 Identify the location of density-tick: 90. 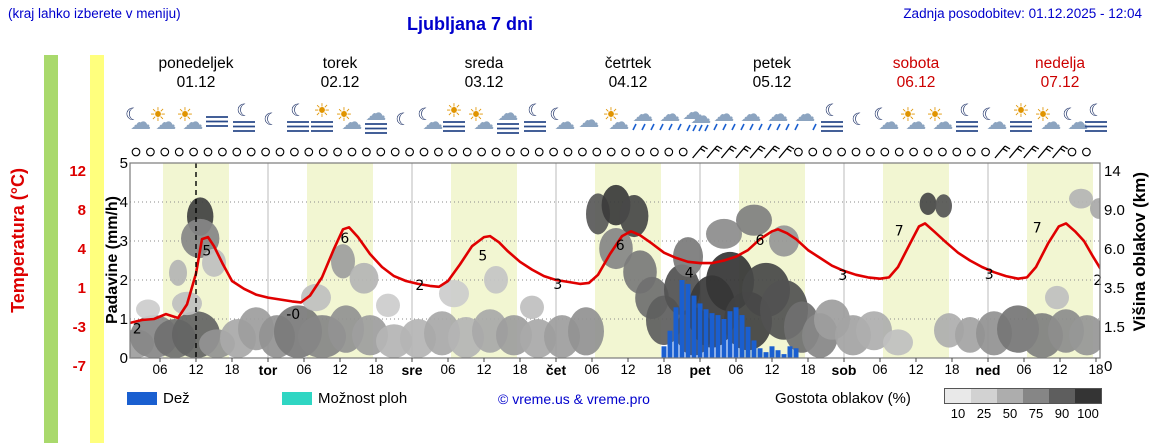
(1062, 413).